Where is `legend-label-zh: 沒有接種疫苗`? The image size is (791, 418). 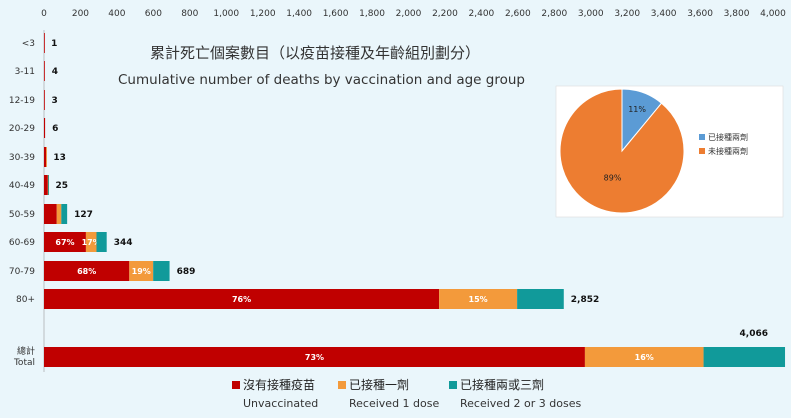 legend-label-zh: 沒有接種疫苗 is located at coordinates (279, 384).